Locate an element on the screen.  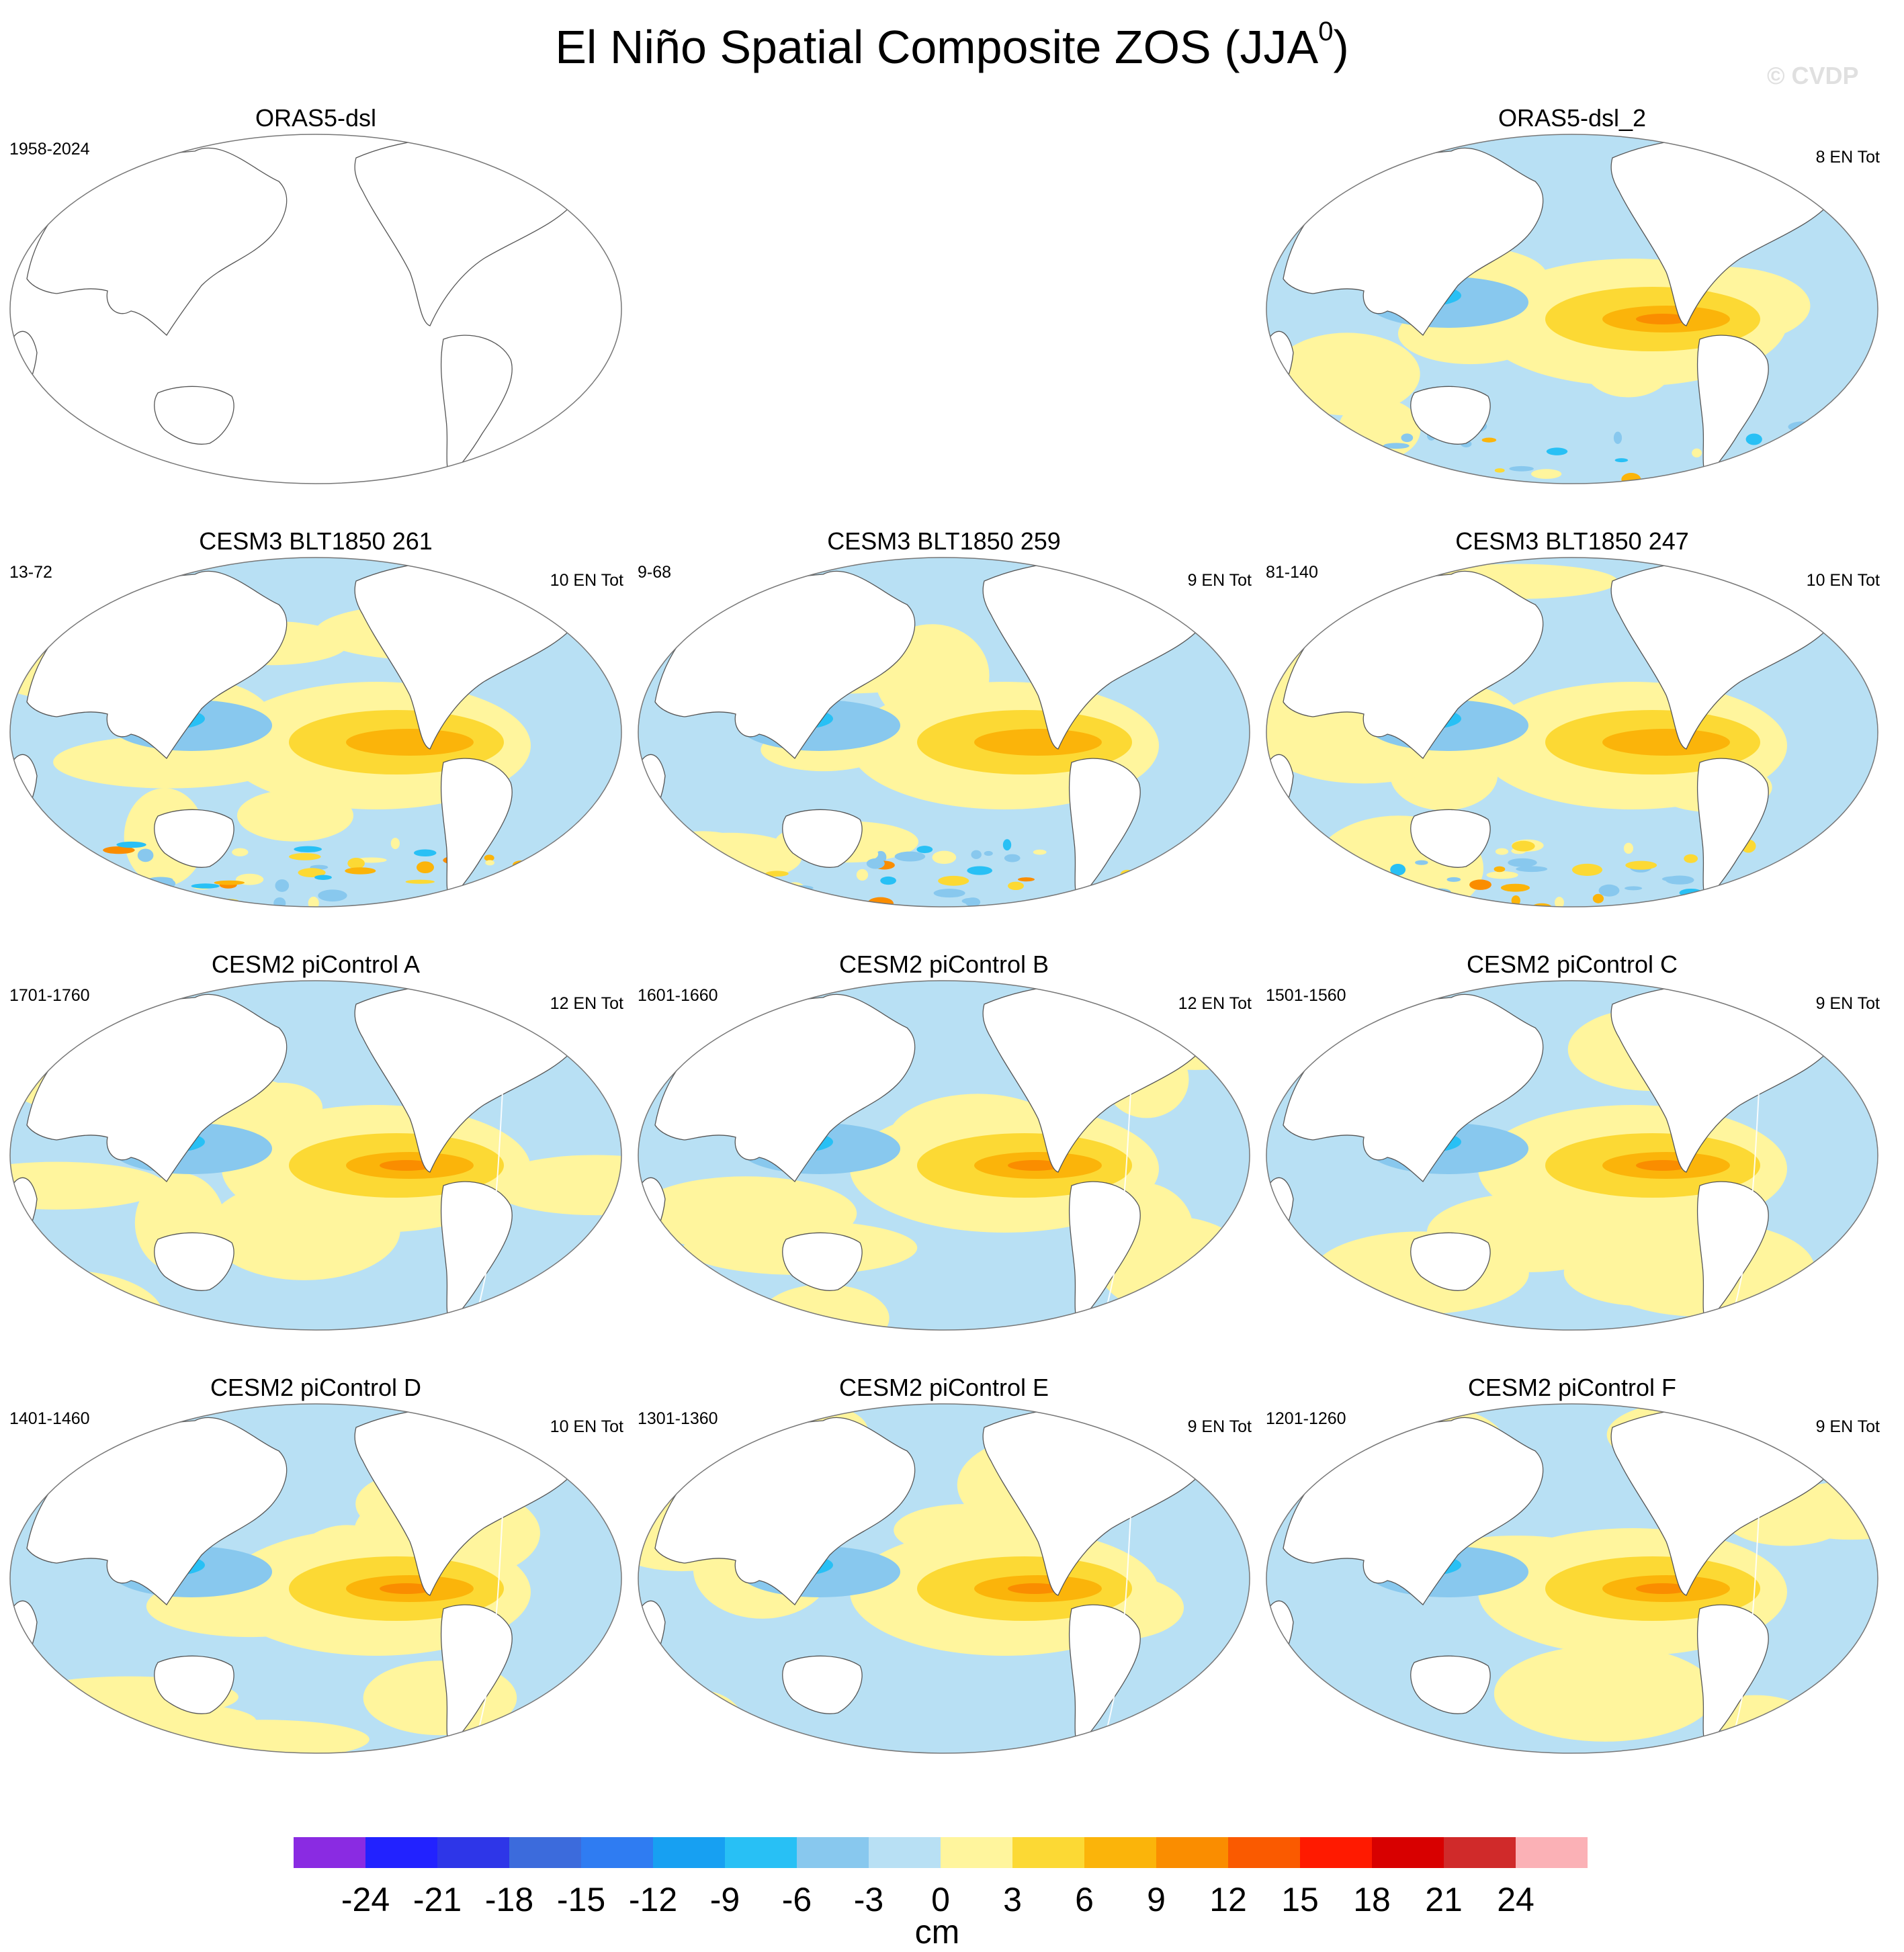
positive-anomaly-blob is located at coordinates (824, 1307).